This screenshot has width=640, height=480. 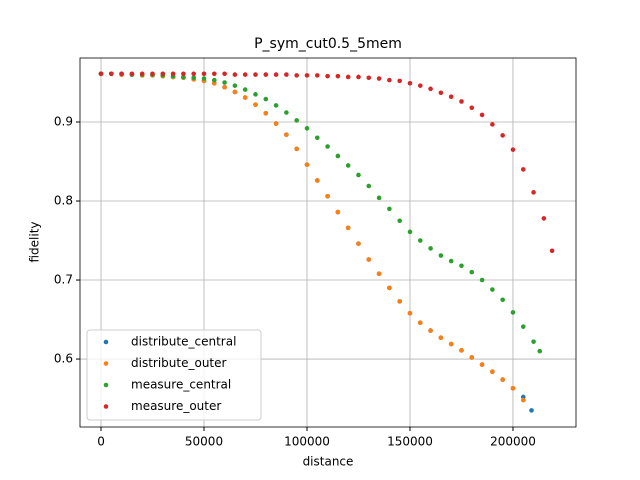 What do you see at coordinates (183, 342) in the screenshot?
I see `legend-label: distribute_central` at bounding box center [183, 342].